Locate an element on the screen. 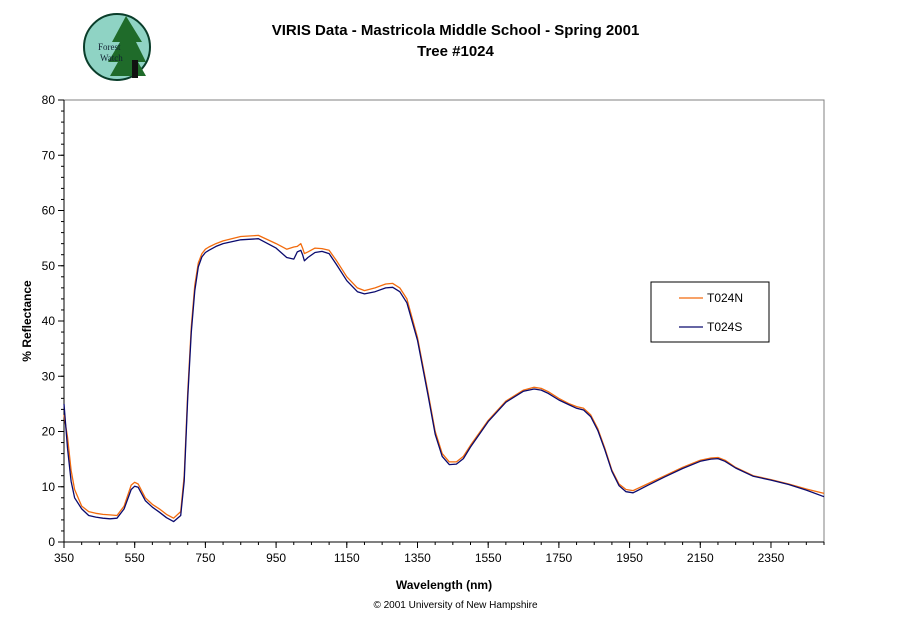  chart-legend: T024N T024S is located at coordinates (710, 312).